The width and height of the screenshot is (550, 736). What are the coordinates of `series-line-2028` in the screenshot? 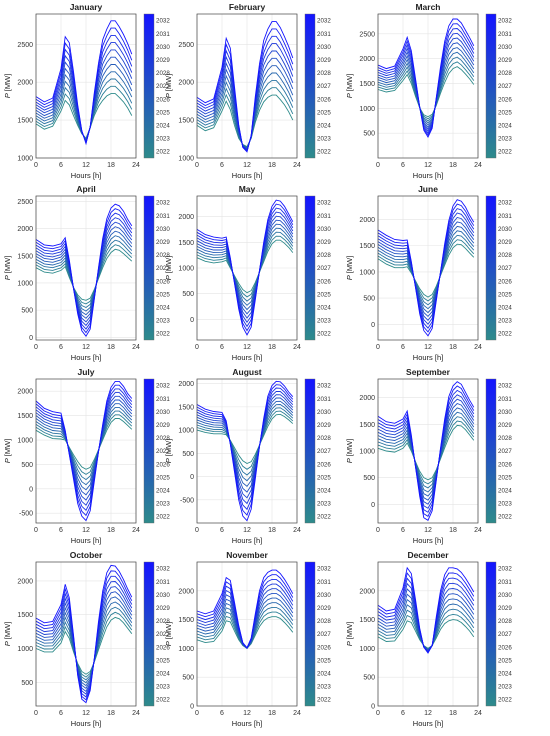 It's located at (245, 267).